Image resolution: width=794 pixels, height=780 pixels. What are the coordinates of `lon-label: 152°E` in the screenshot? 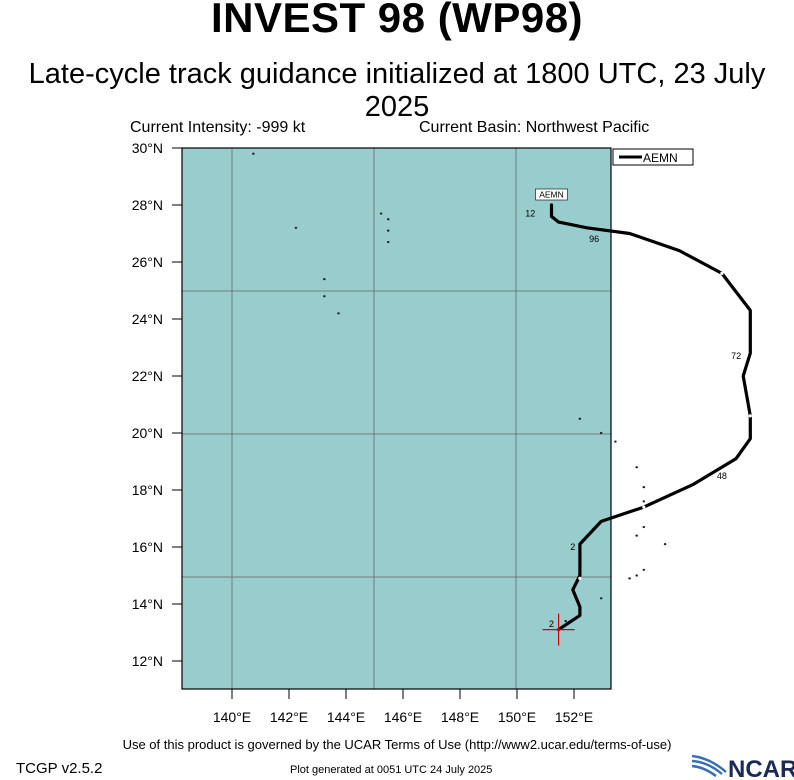 It's located at (574, 717).